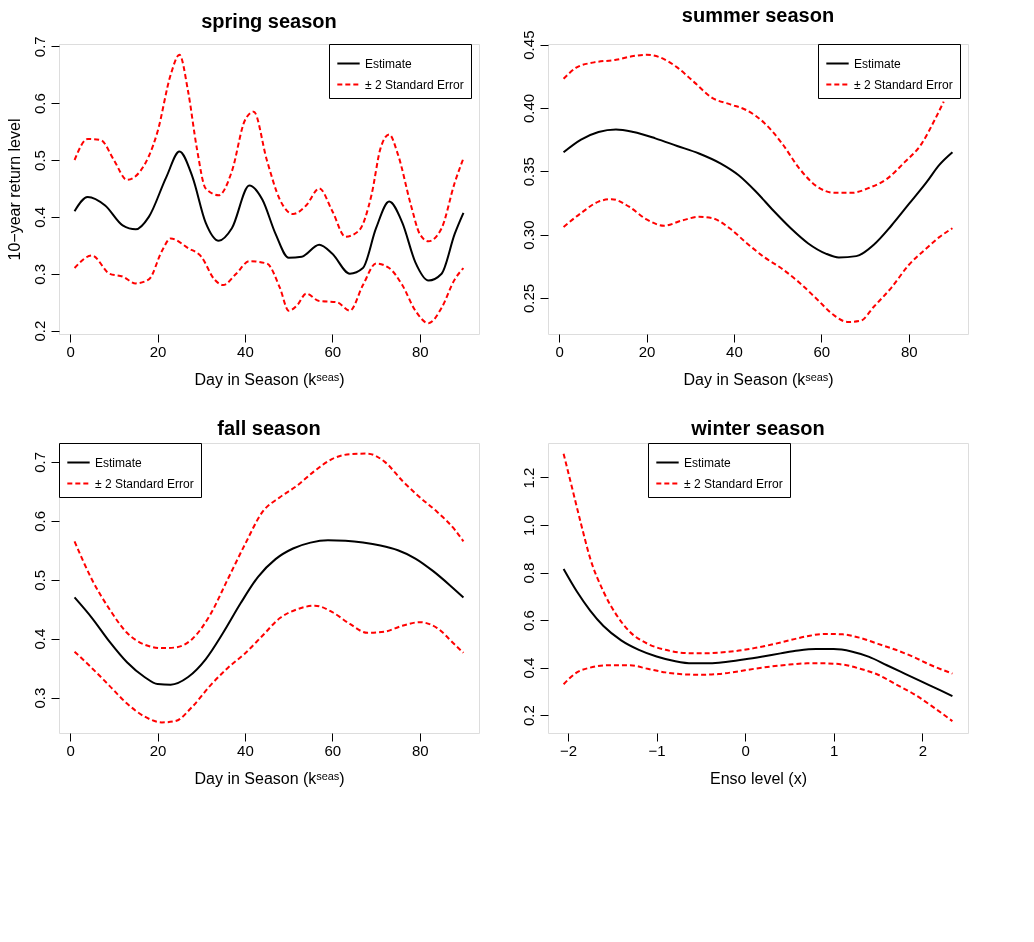  What do you see at coordinates (528, 298) in the screenshot?
I see `y-tick-label: 0.25` at bounding box center [528, 298].